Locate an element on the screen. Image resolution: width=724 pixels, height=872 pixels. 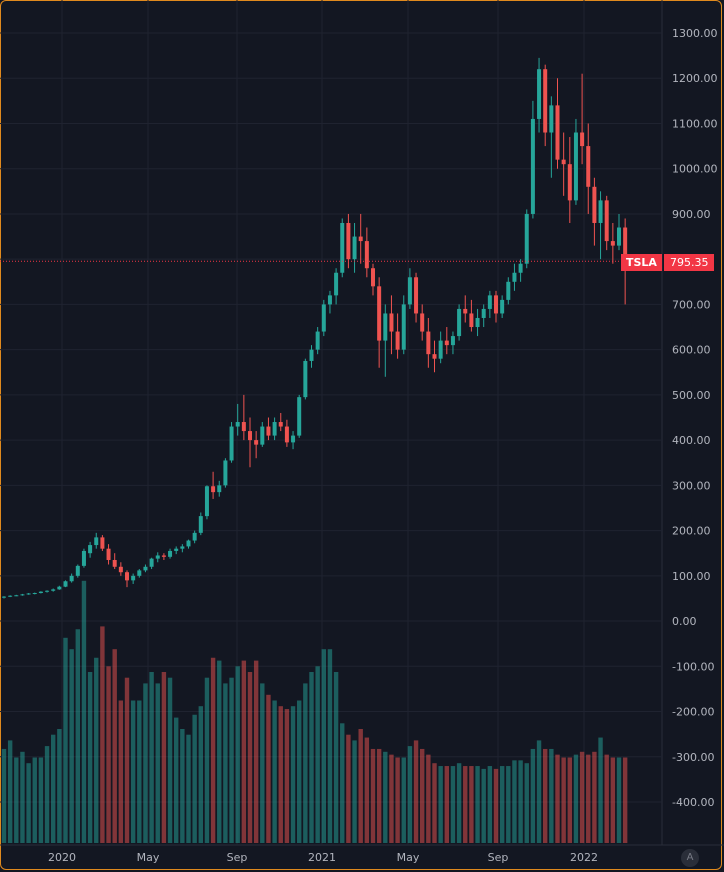
x-tick-label: 2020 is located at coordinates (62, 857).